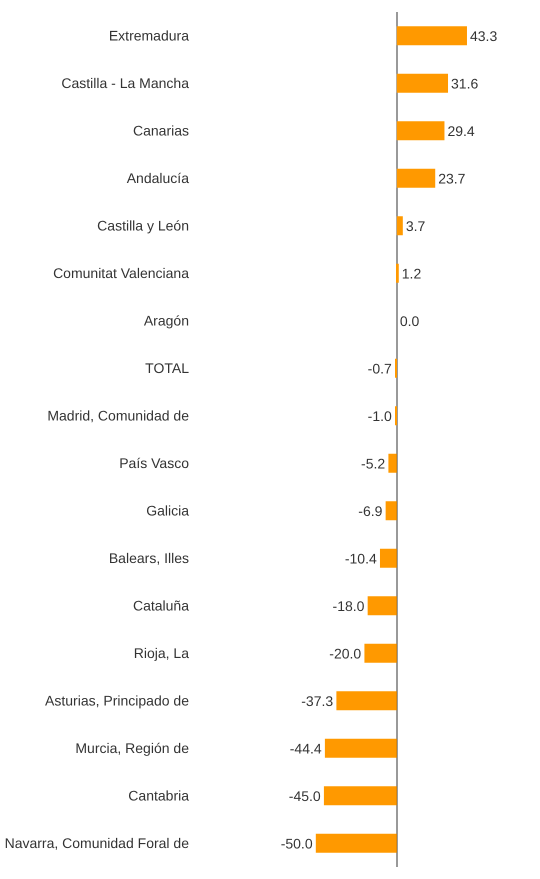  What do you see at coordinates (370, 510) in the screenshot?
I see `data-label: -6.9` at bounding box center [370, 510].